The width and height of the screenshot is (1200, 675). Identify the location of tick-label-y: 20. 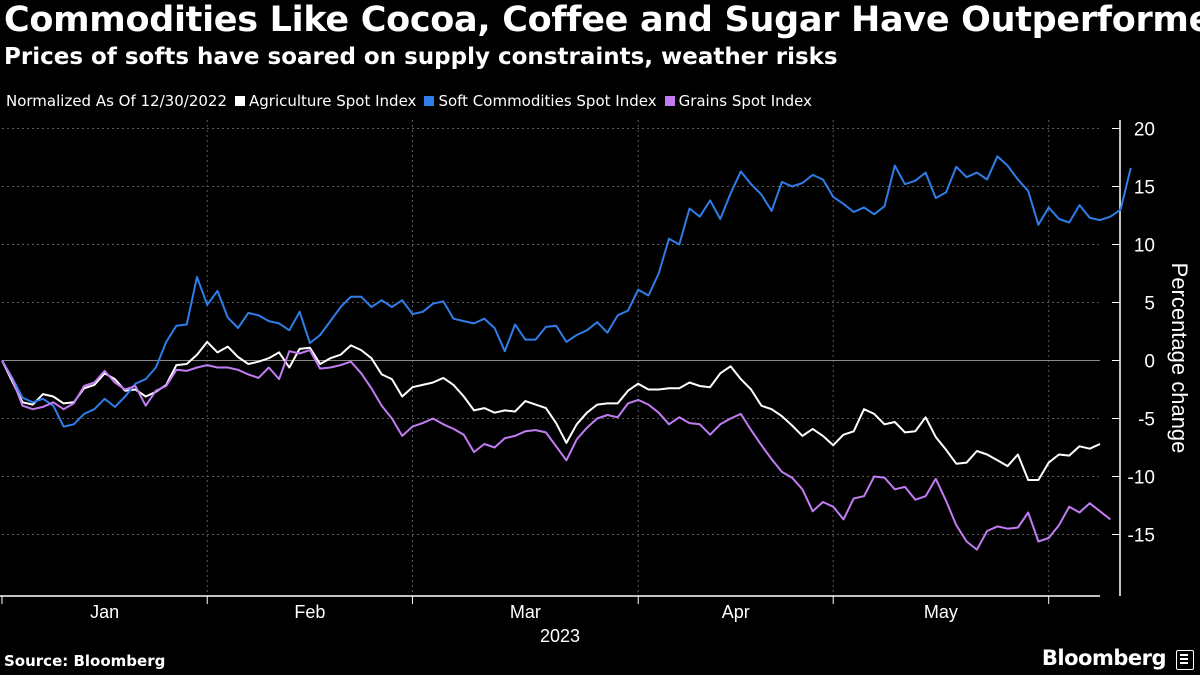
(1144, 130).